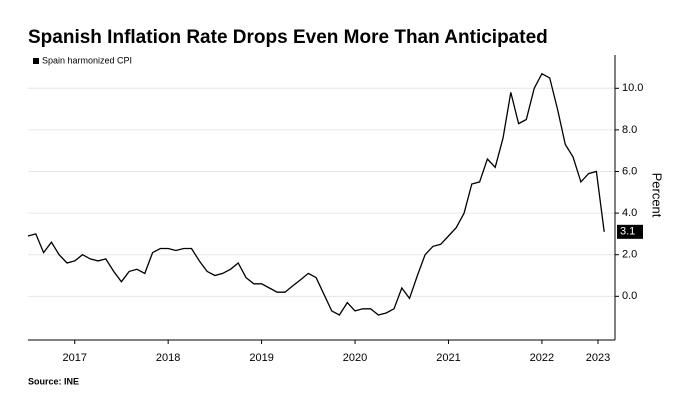 This screenshot has height=403, width=675. Describe the element at coordinates (629, 296) in the screenshot. I see `y-tick-label: 0.0` at that location.